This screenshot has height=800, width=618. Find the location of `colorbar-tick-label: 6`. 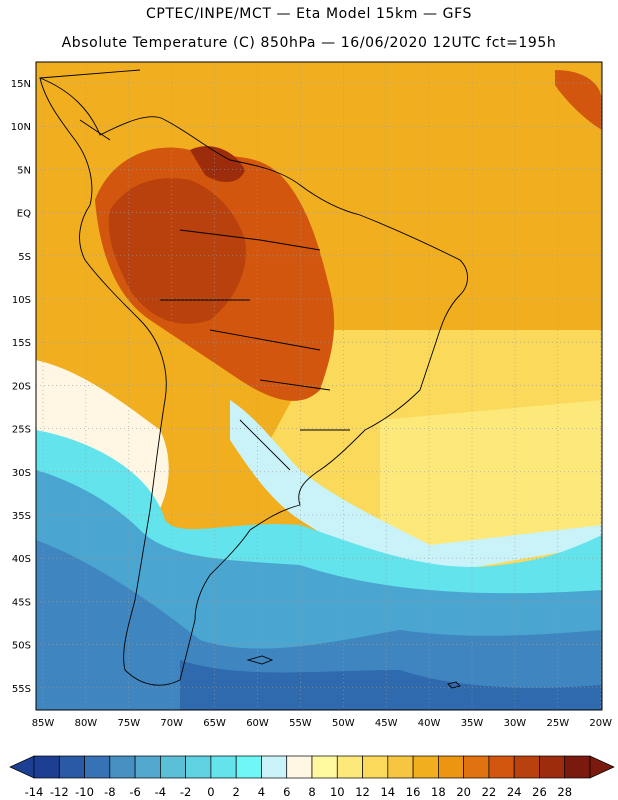

colorbar-tick-label: 6 is located at coordinates (286, 792).